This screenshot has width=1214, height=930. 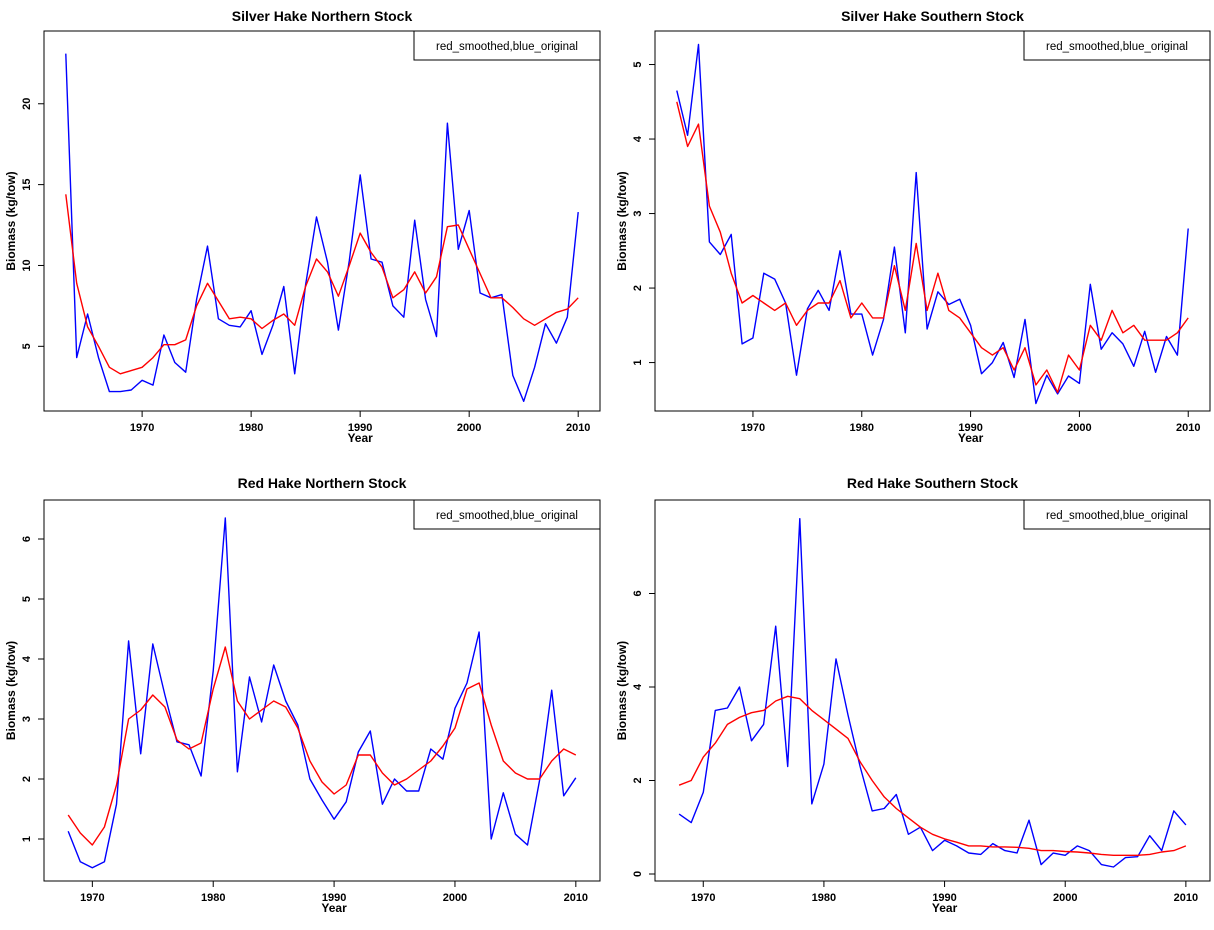 I want to click on chart-title: Silver Hake Northern Stock, so click(x=322, y=16).